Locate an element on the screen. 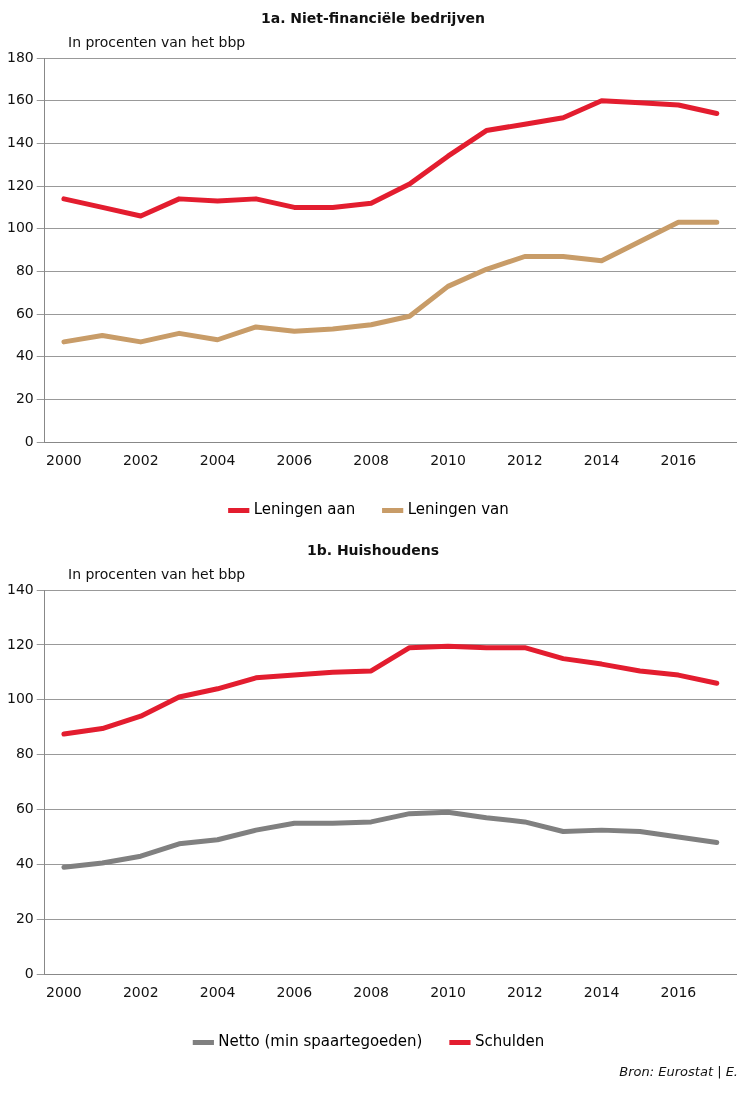  legend-label: Netto (min spaartegoeden) is located at coordinates (320, 1041).